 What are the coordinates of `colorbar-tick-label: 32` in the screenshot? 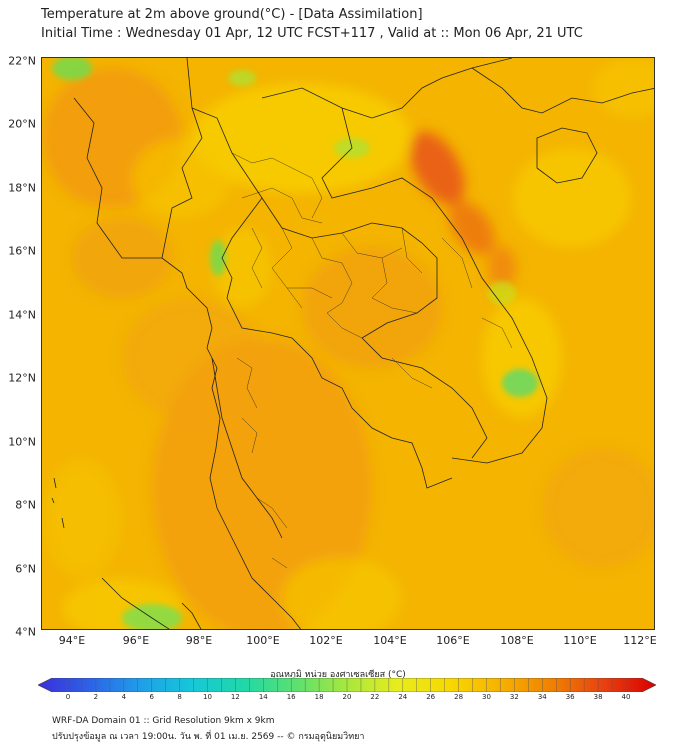 It's located at (514, 697).